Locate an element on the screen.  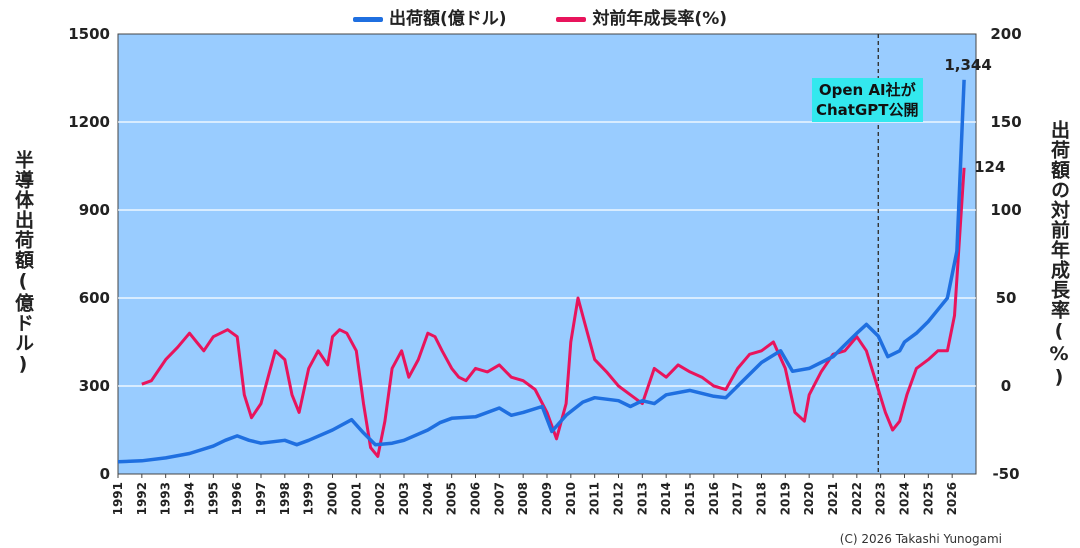
x-tick-label: 1992 is located at coordinates (142, 498).